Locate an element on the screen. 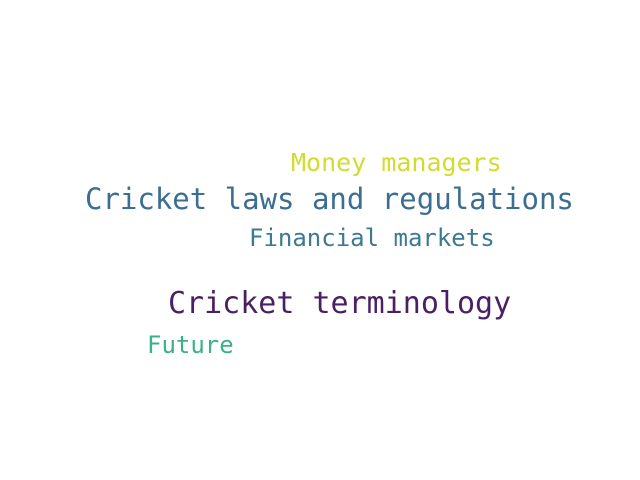 The height and width of the screenshot is (480, 640). word-future: Future is located at coordinates (190, 345).